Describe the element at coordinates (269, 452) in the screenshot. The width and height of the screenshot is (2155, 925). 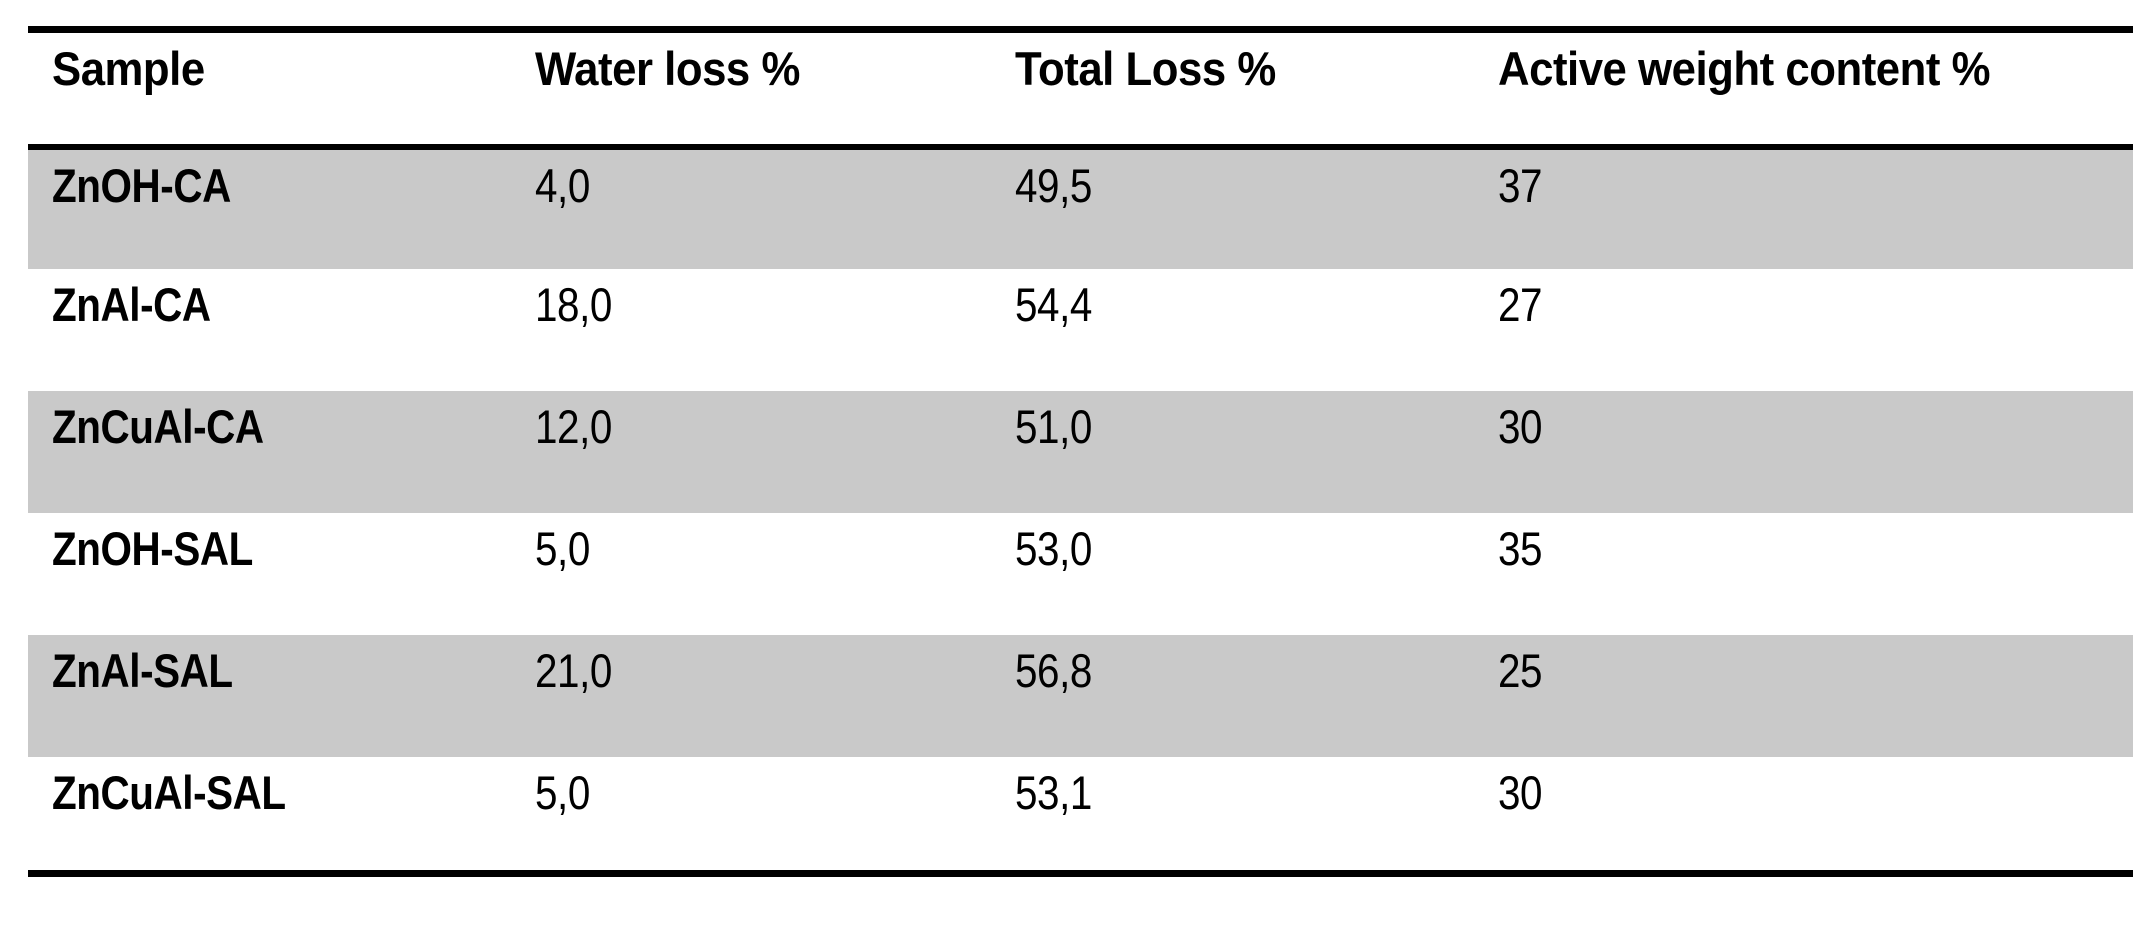
I see `sample-name-cell: ZnCuAl-CA` at that location.